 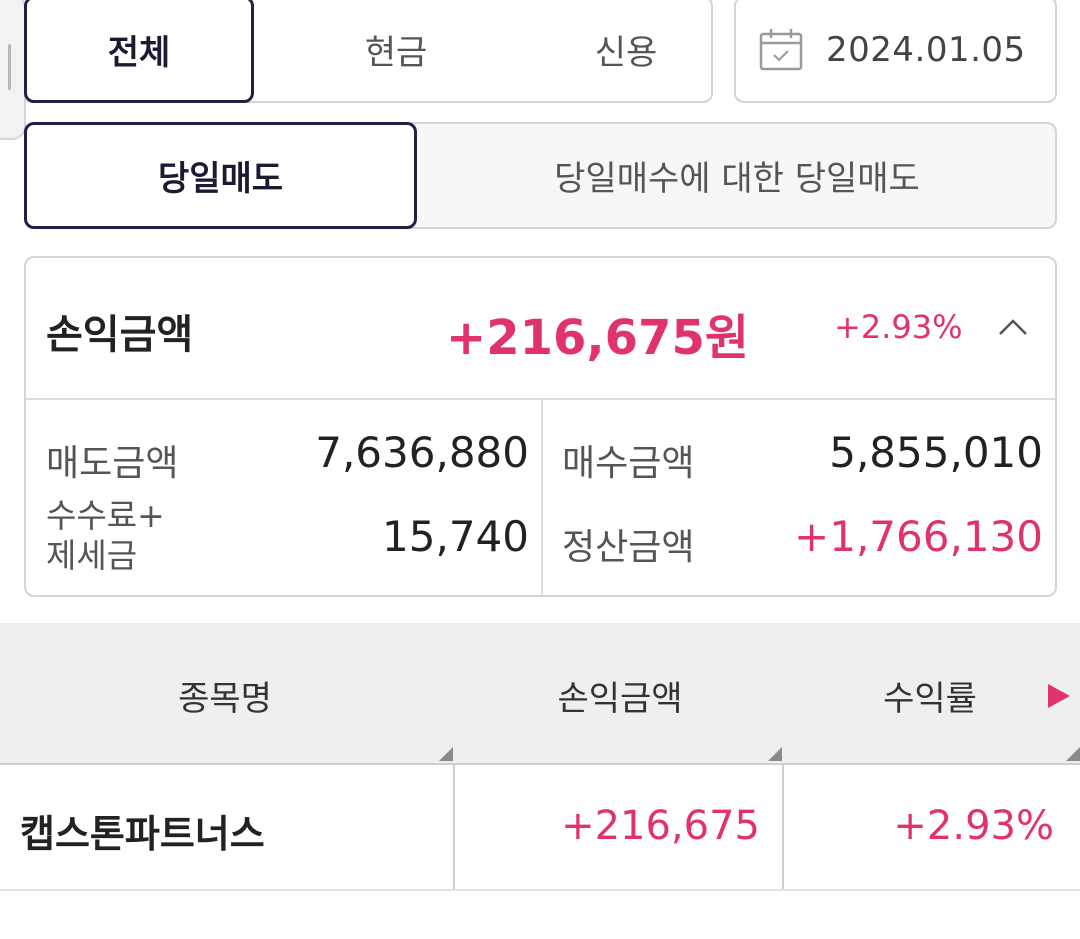 What do you see at coordinates (220, 175) in the screenshot?
I see `segment-same-day-sell: 당일매도` at bounding box center [220, 175].